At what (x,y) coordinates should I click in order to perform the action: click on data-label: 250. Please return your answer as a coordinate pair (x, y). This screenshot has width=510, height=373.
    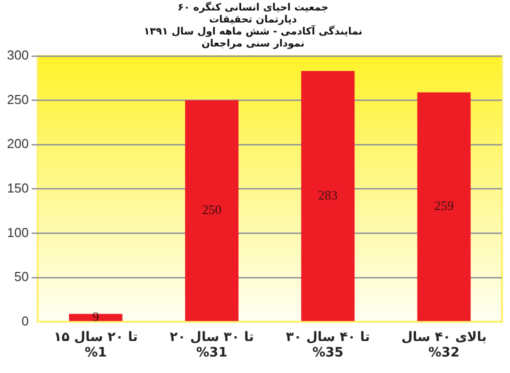
    Looking at the image, I should click on (212, 210).